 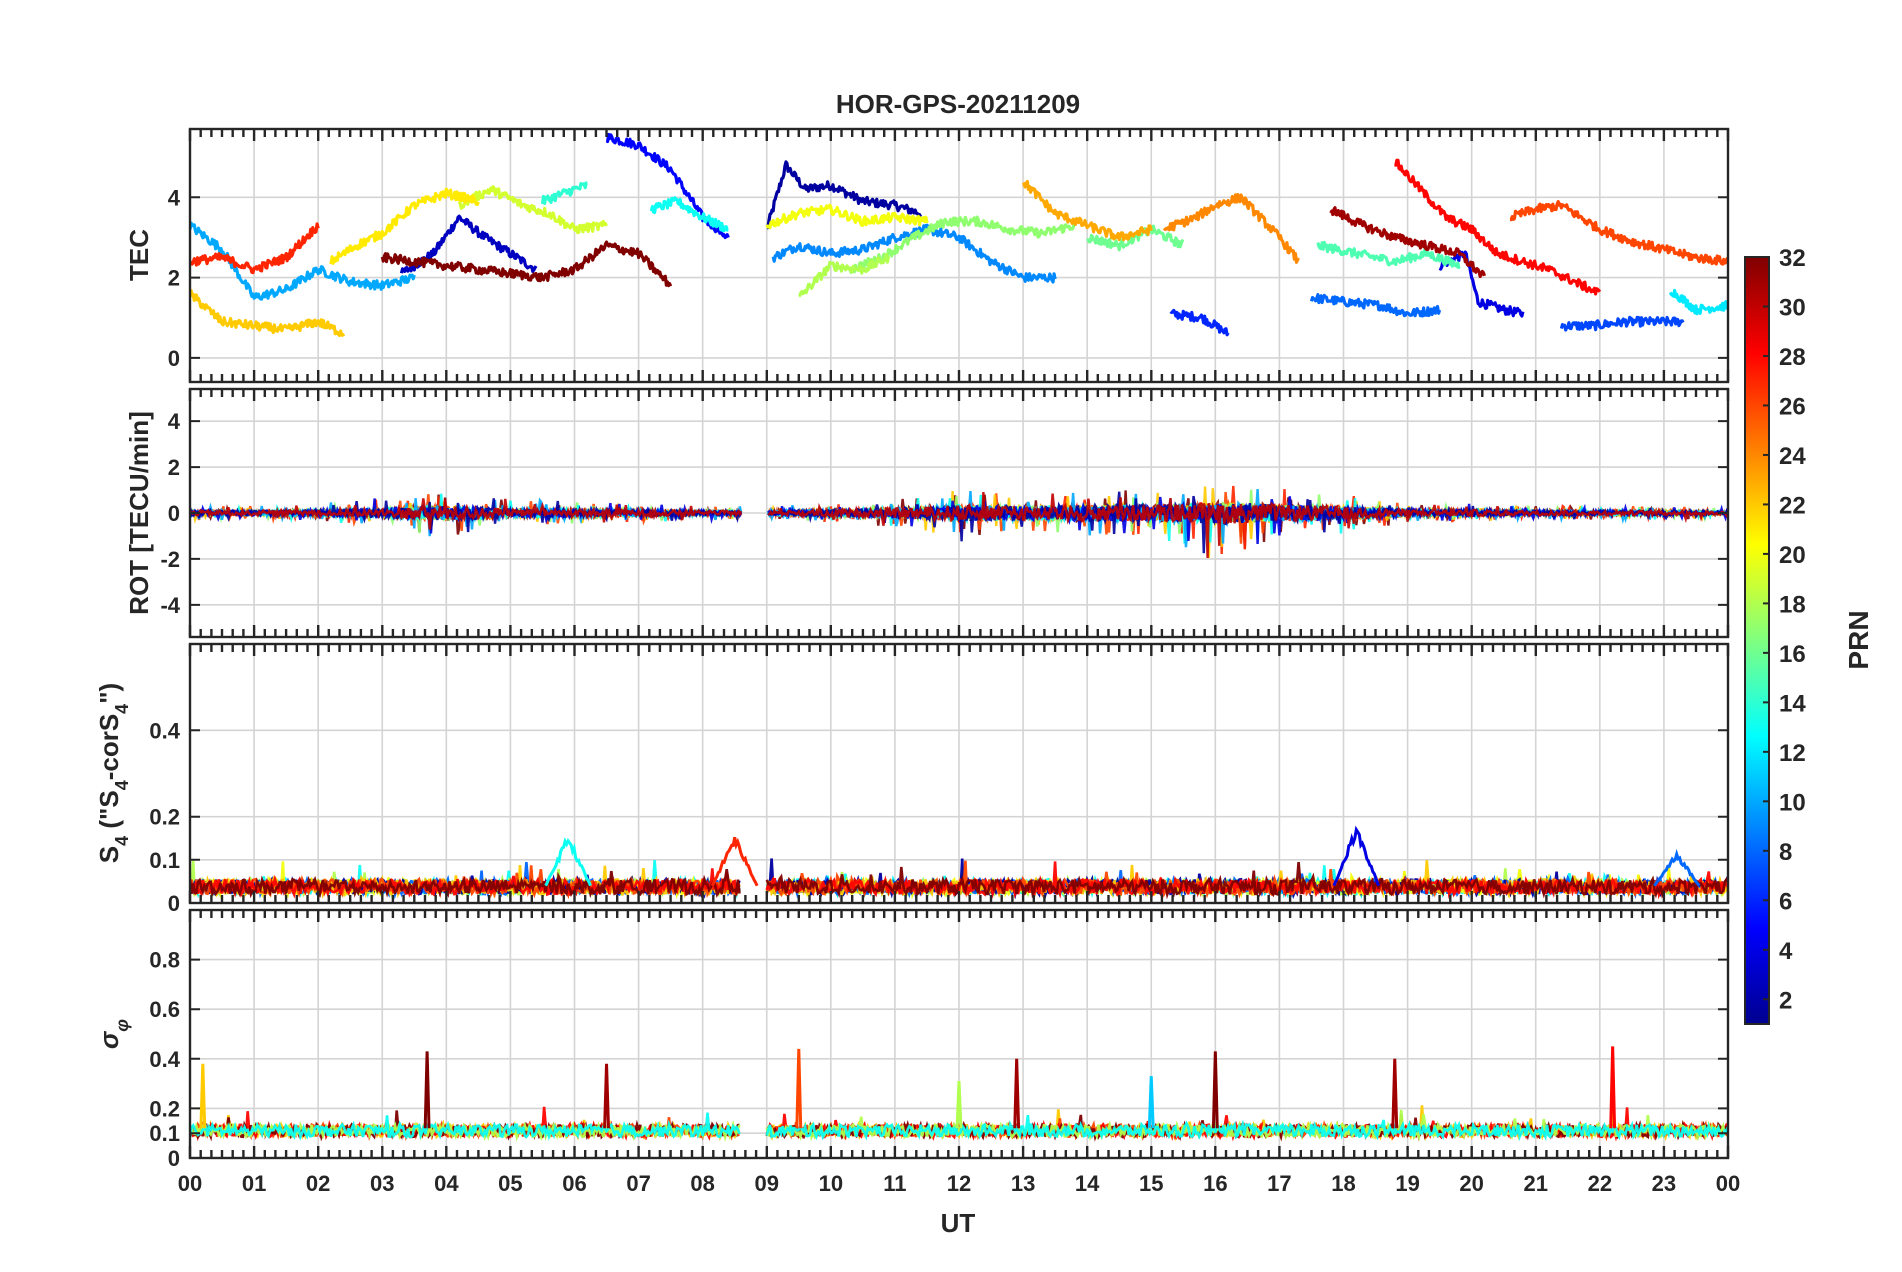 What do you see at coordinates (1757, 640) in the screenshot?
I see `colorbar-gradient` at bounding box center [1757, 640].